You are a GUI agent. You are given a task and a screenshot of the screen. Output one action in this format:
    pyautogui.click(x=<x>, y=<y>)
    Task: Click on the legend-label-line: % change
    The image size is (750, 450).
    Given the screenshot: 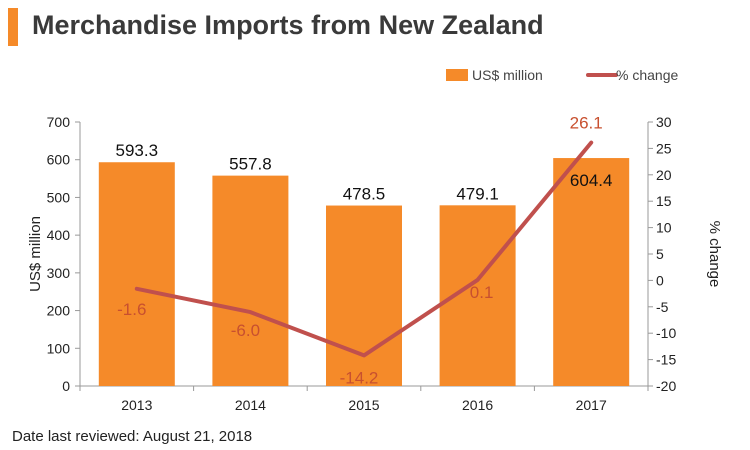 What is the action you would take?
    pyautogui.click(x=647, y=75)
    